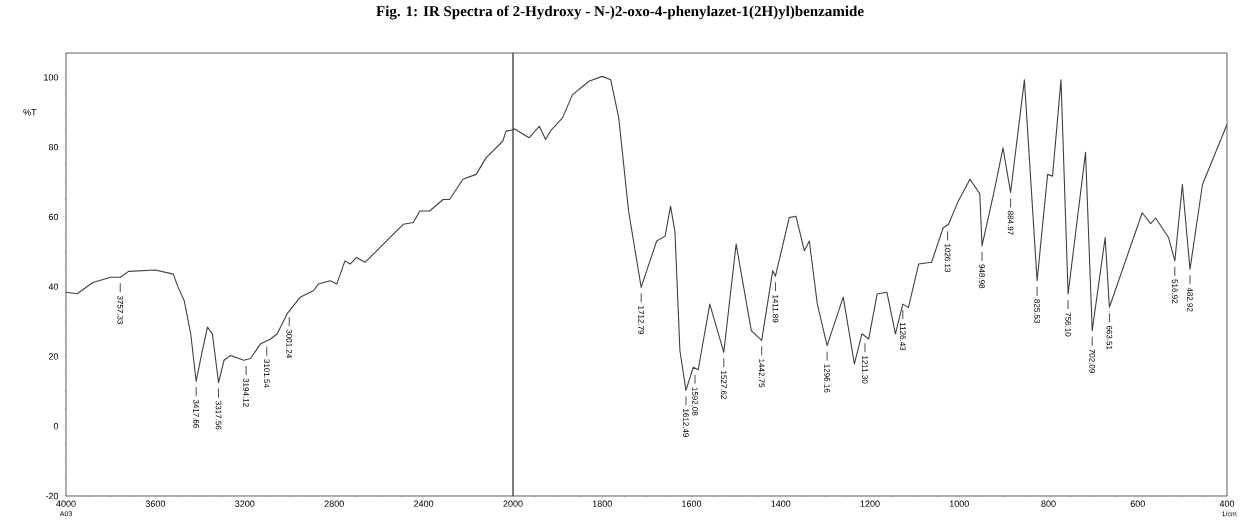 This screenshot has width=1241, height=523. Describe the element at coordinates (1092, 361) in the screenshot. I see `annotation: 702.09` at that location.